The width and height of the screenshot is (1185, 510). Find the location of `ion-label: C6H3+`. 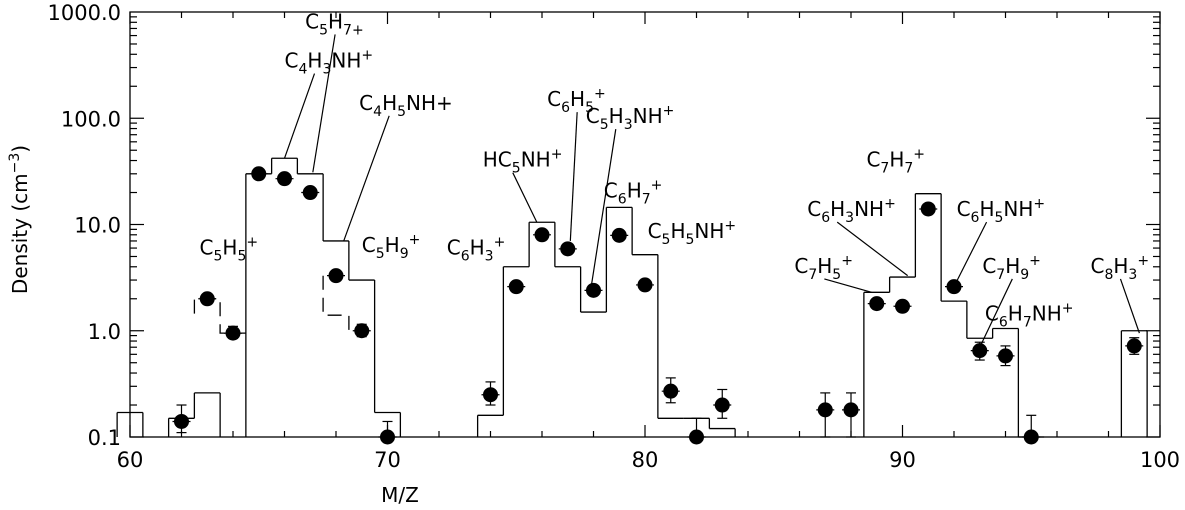

ion-label: C6H3+ is located at coordinates (476, 250).